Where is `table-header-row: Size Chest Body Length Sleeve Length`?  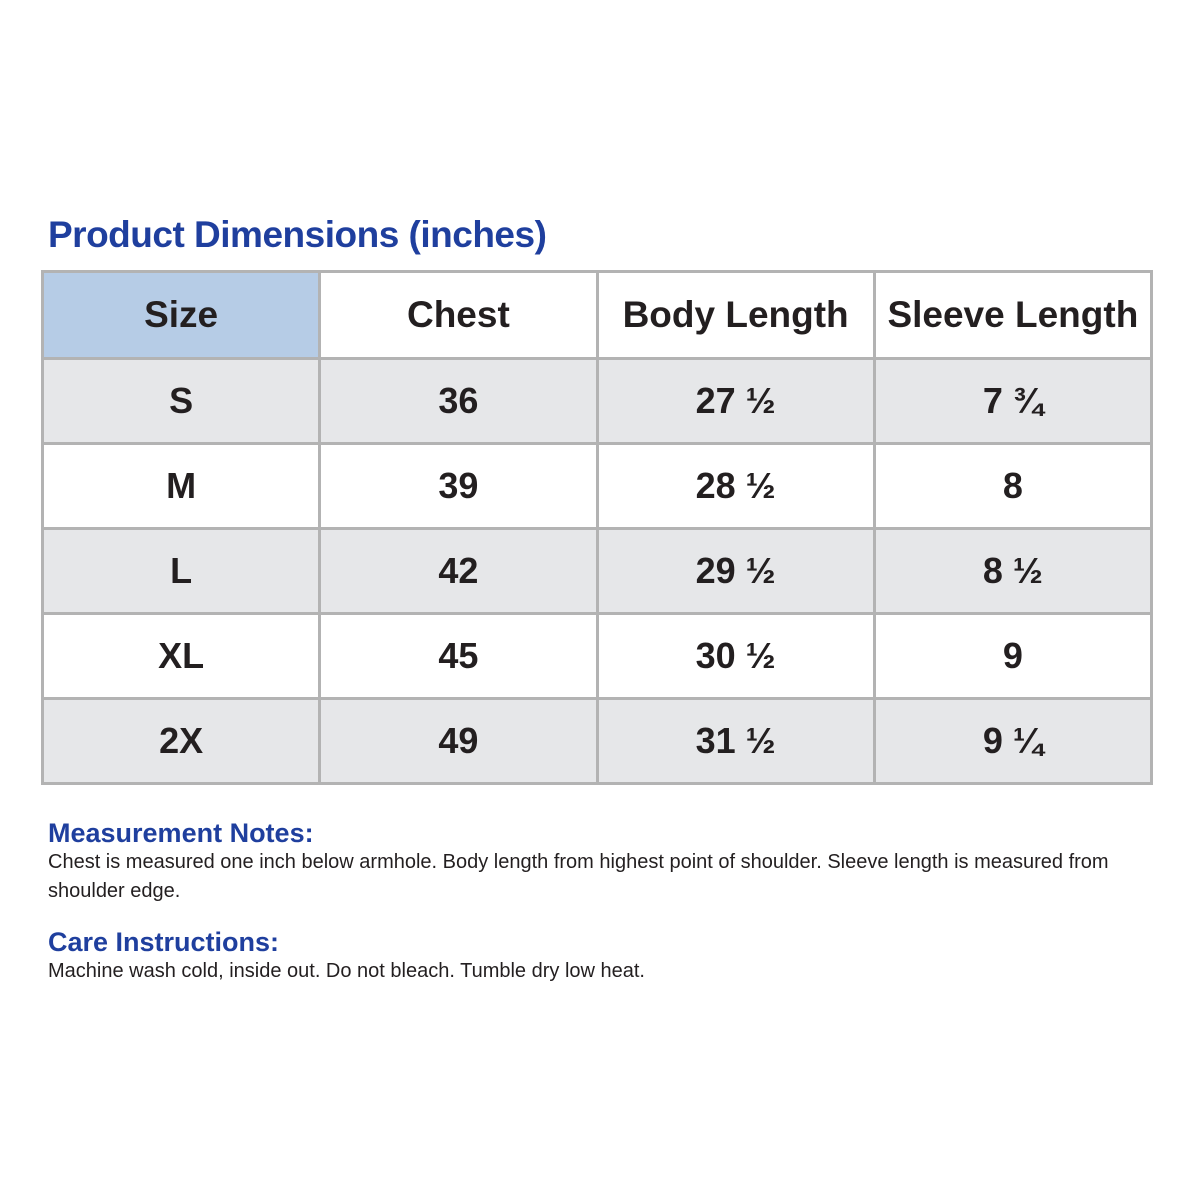
table-header-row: Size Chest Body Length Sleeve Length is located at coordinates (597, 315).